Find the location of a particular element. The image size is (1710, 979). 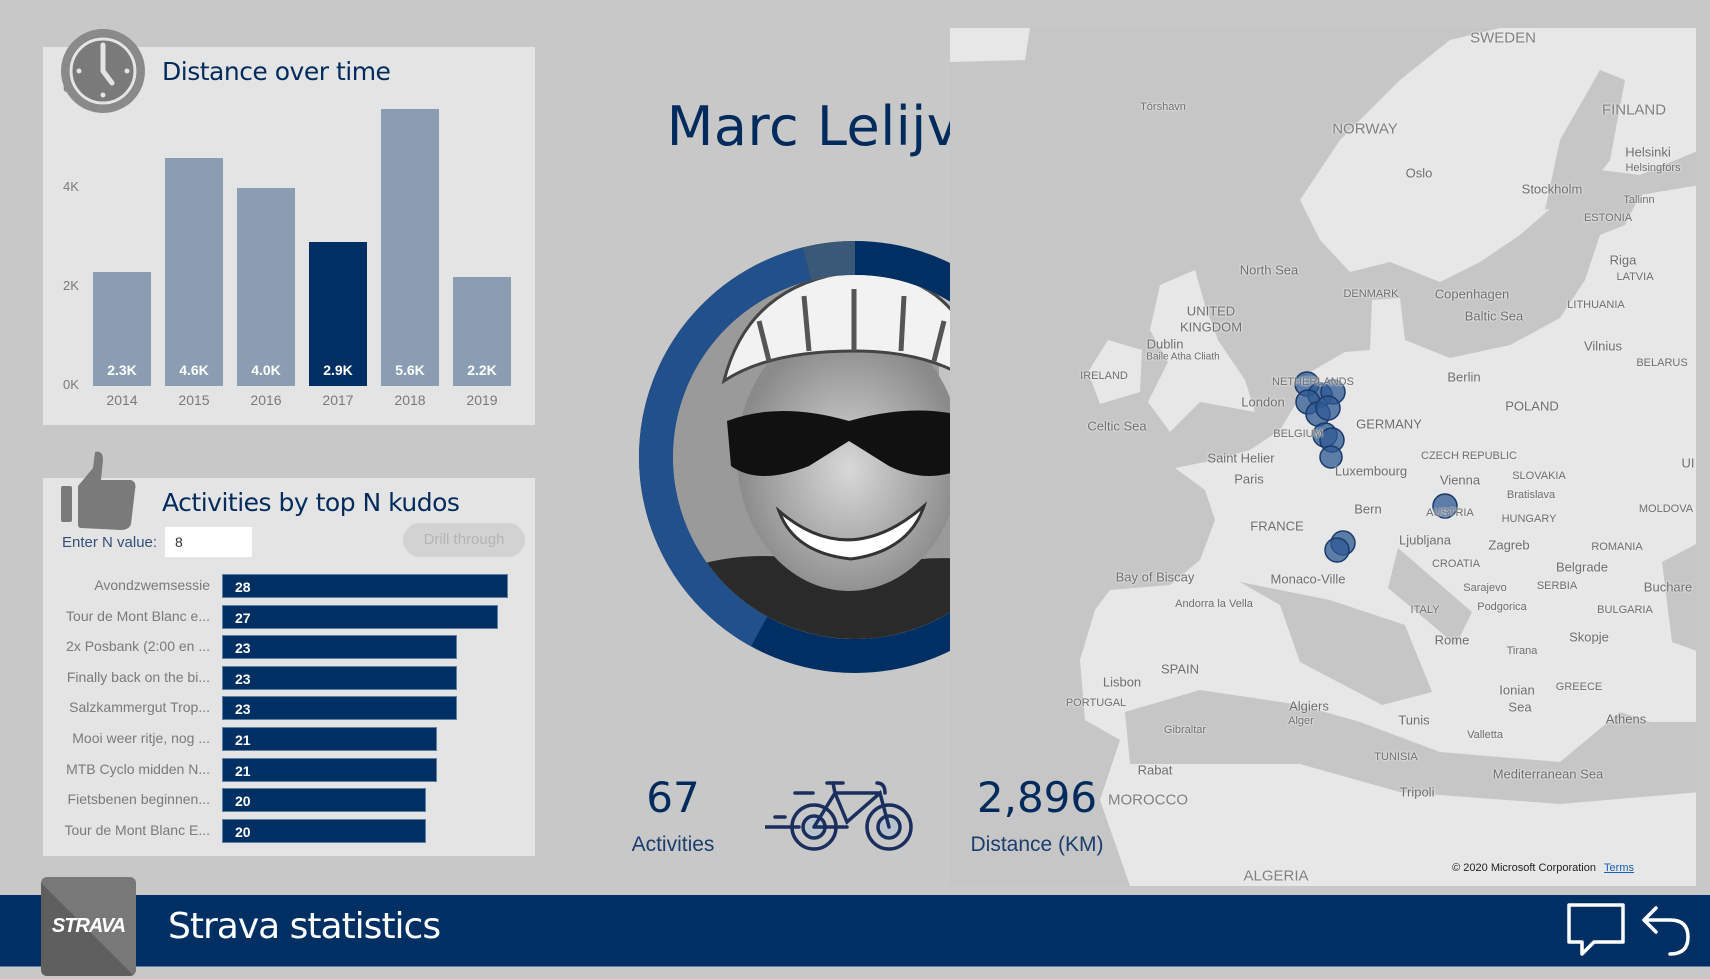

clock-icon is located at coordinates (103, 71).